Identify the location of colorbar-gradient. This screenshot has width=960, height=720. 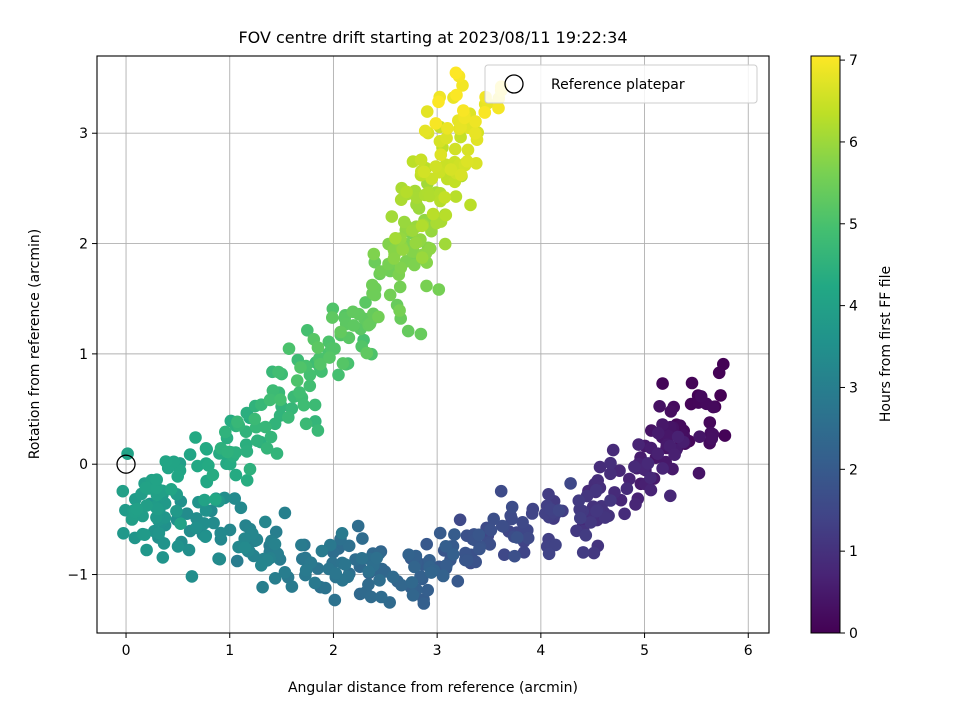
(825, 344).